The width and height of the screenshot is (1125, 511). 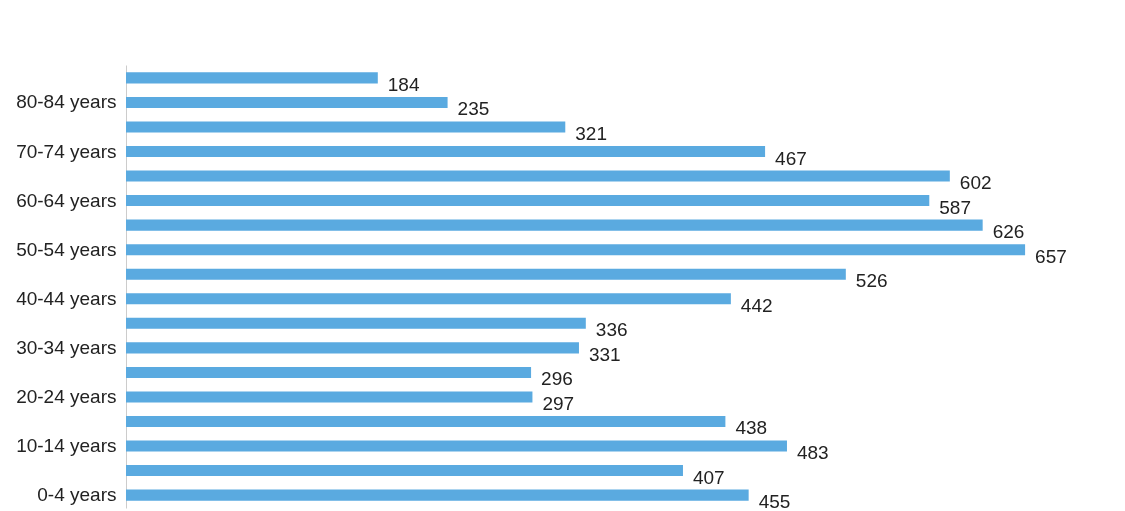 What do you see at coordinates (955, 207) in the screenshot?
I see `data-label: 587` at bounding box center [955, 207].